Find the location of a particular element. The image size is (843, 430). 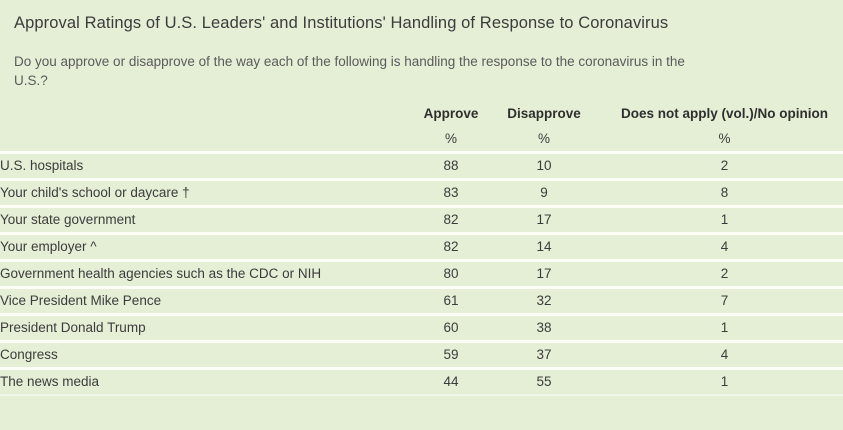

disapprove-value: 37 is located at coordinates (544, 353).